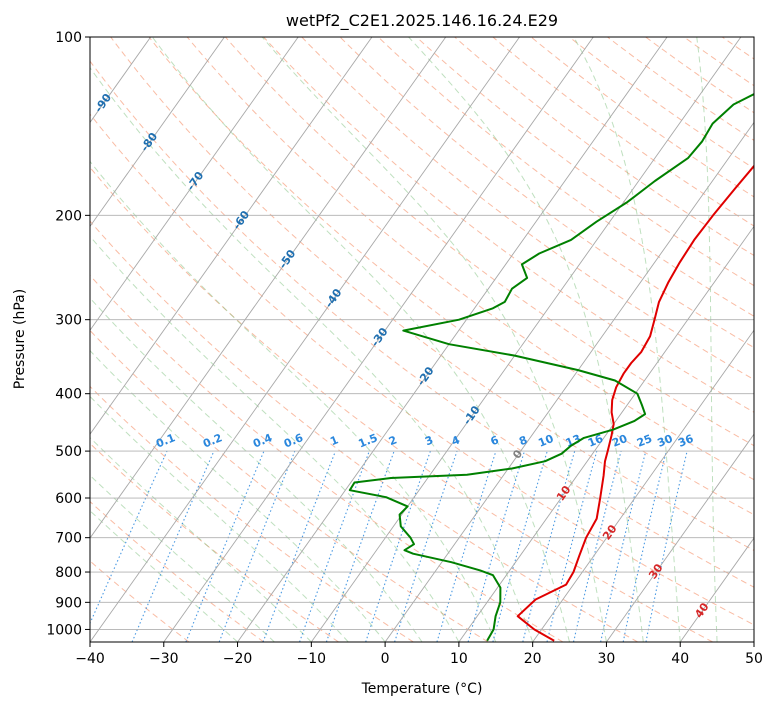 Image resolution: width=775 pixels, height=708 pixels. Describe the element at coordinates (393, 440) in the screenshot. I see `mixing-ratio-label: 2` at that location.